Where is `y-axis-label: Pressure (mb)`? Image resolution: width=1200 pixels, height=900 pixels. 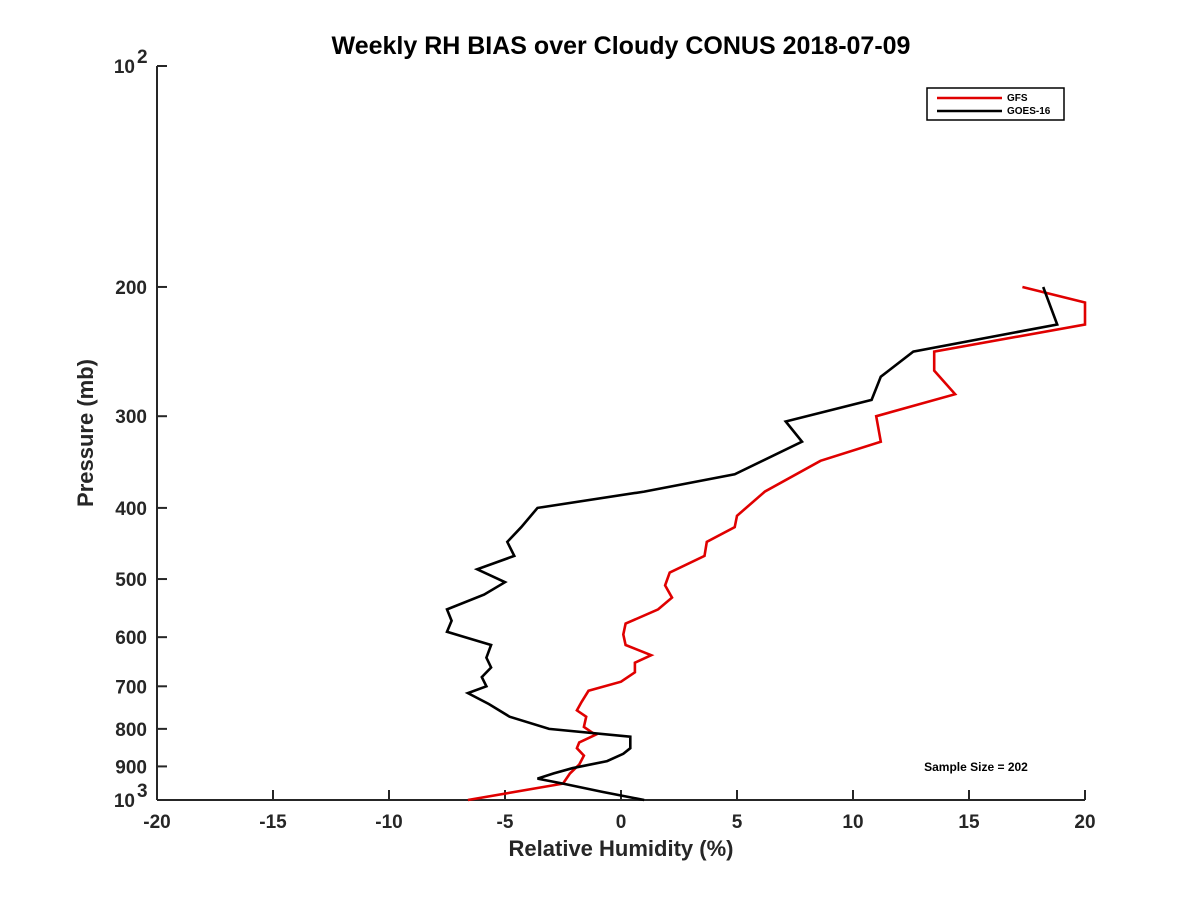 y-axis-label: Pressure (mb) is located at coordinates (85, 433).